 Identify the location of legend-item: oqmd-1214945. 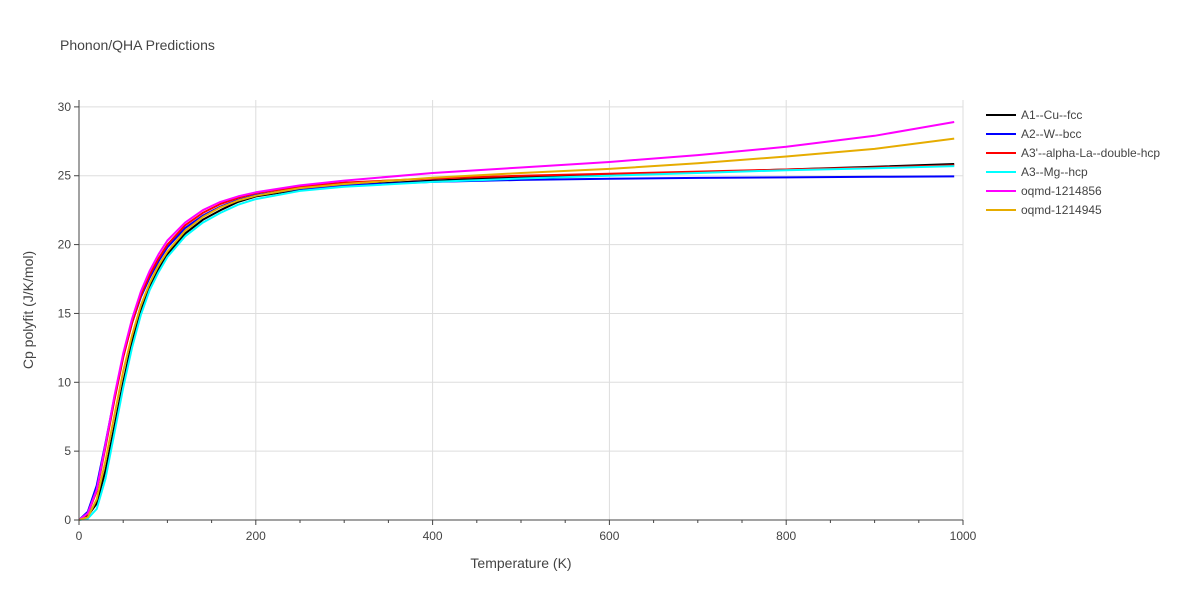
(1044, 210).